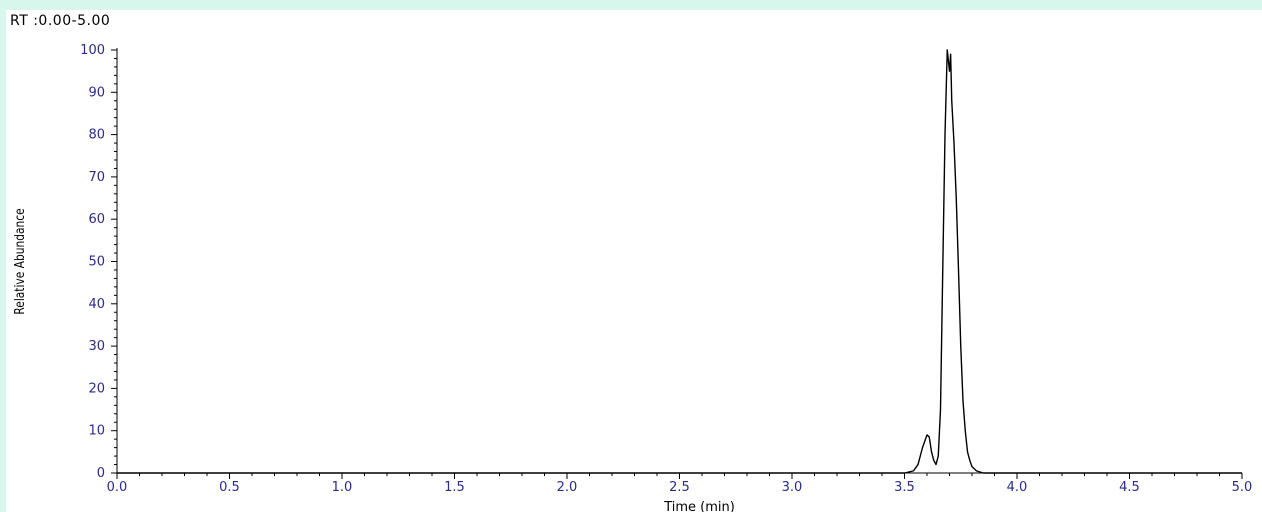 The width and height of the screenshot is (1262, 512). Describe the element at coordinates (679, 487) in the screenshot. I see `x-tick-label: 2.5` at that location.